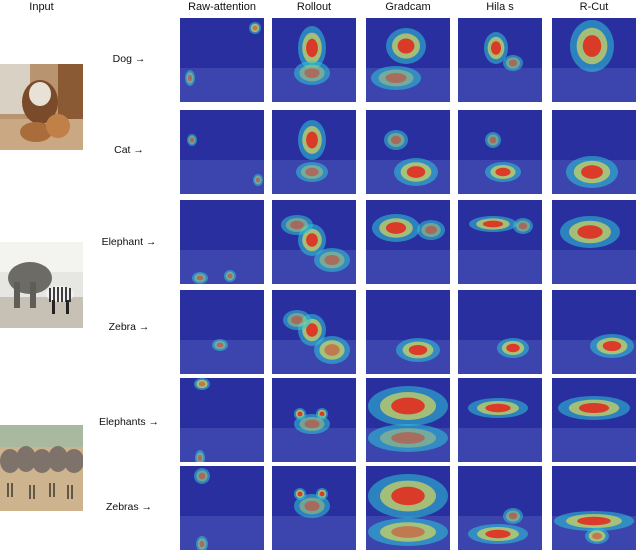 This screenshot has height=551, width=640. Describe the element at coordinates (408, 7) in the screenshot. I see `header-gradcam: Gradcam` at that location.